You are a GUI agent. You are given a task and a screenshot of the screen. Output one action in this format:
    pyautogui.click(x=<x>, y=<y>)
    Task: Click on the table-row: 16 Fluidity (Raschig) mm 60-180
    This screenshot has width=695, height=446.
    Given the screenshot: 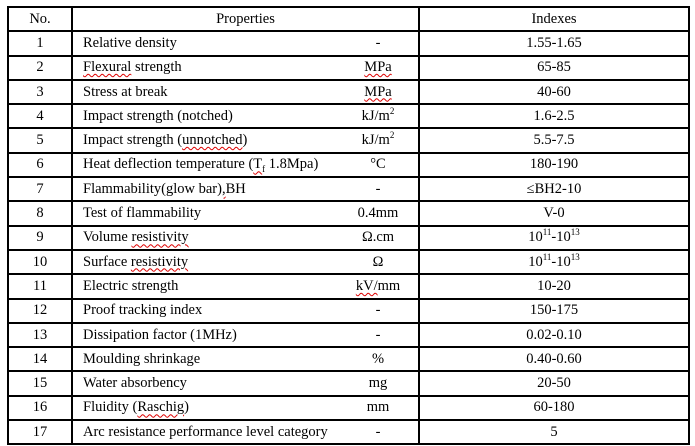 What is the action you would take?
    pyautogui.click(x=348, y=408)
    